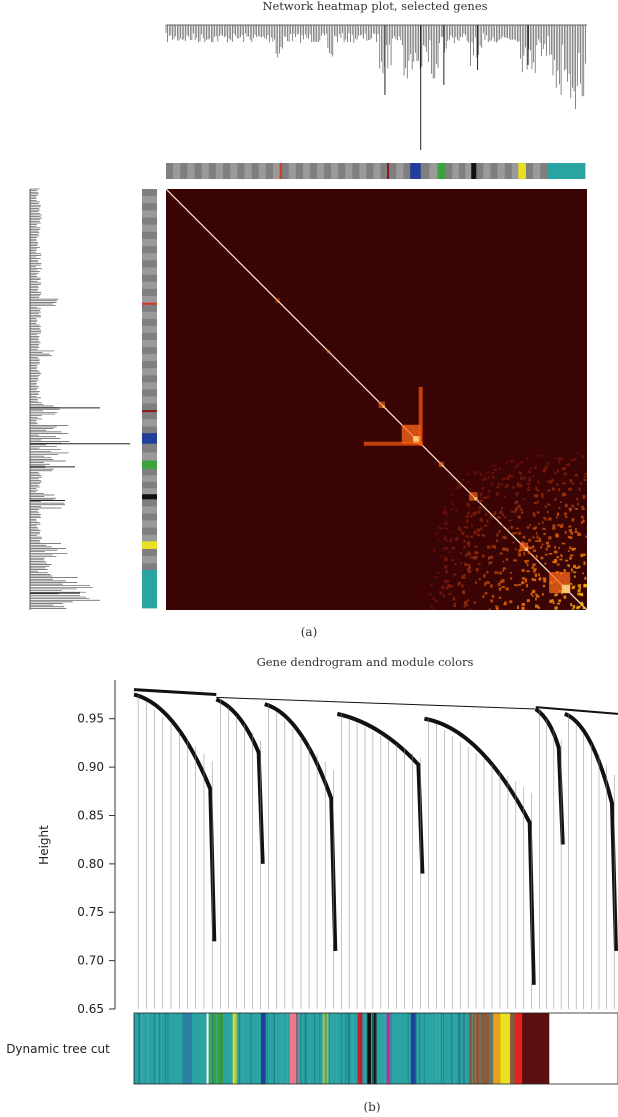  I want to click on y-axis-ticks: 0.65 0.70 0.75 0.80 0.85 0.90 0.95, so click(96, 864).